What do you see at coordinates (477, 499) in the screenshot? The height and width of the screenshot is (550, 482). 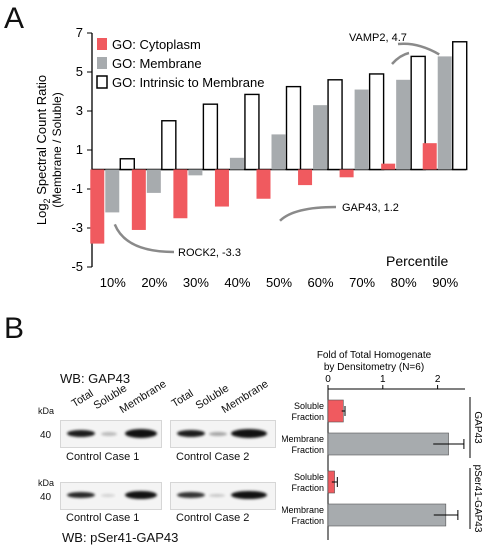 I see `group-label: pSer41-GAP43` at bounding box center [477, 499].